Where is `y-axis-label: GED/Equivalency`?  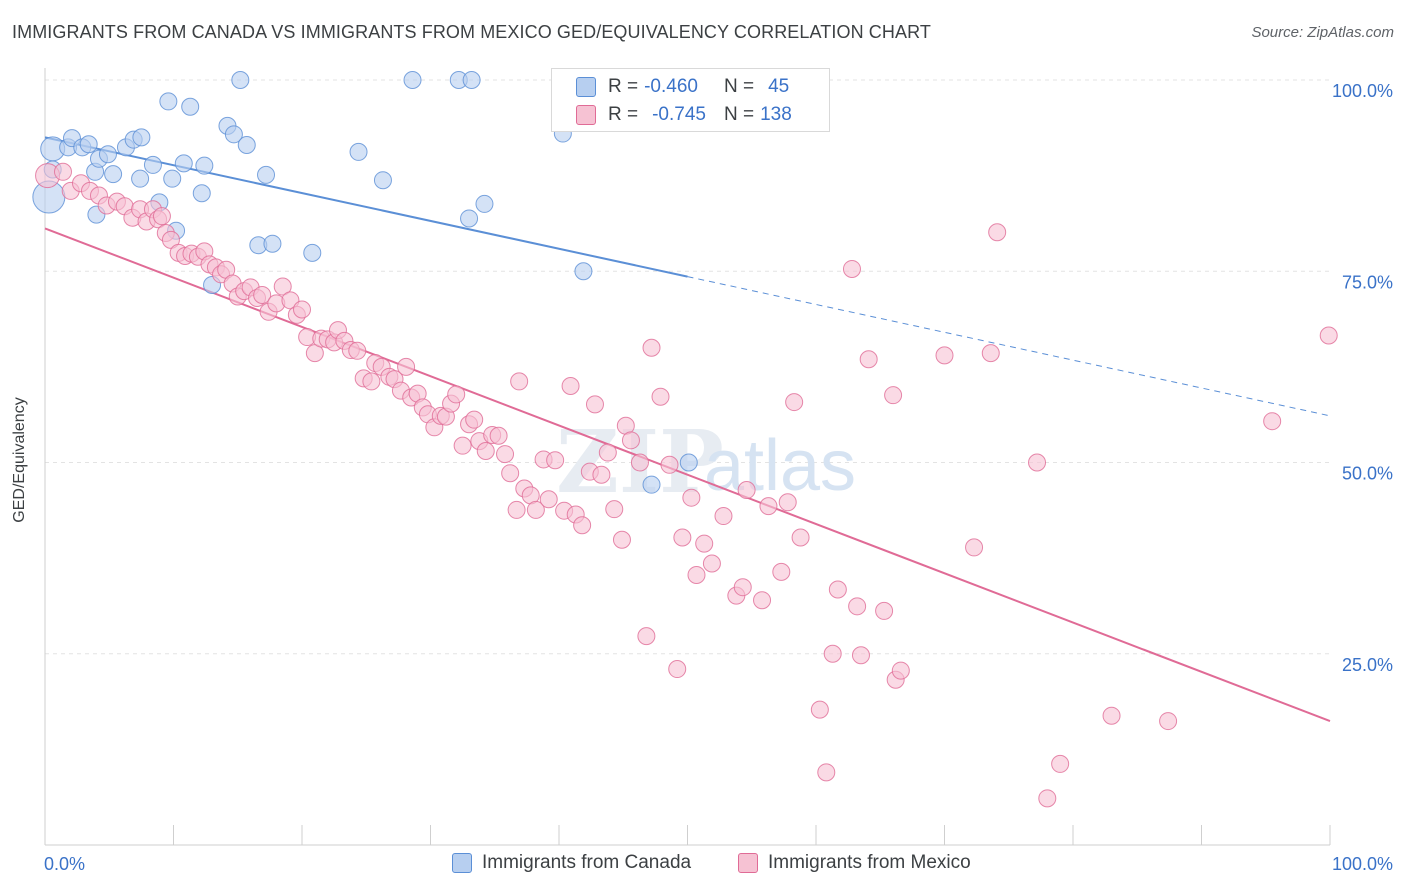
y-axis-label: GED/Equivalency is located at coordinates (19, 460).